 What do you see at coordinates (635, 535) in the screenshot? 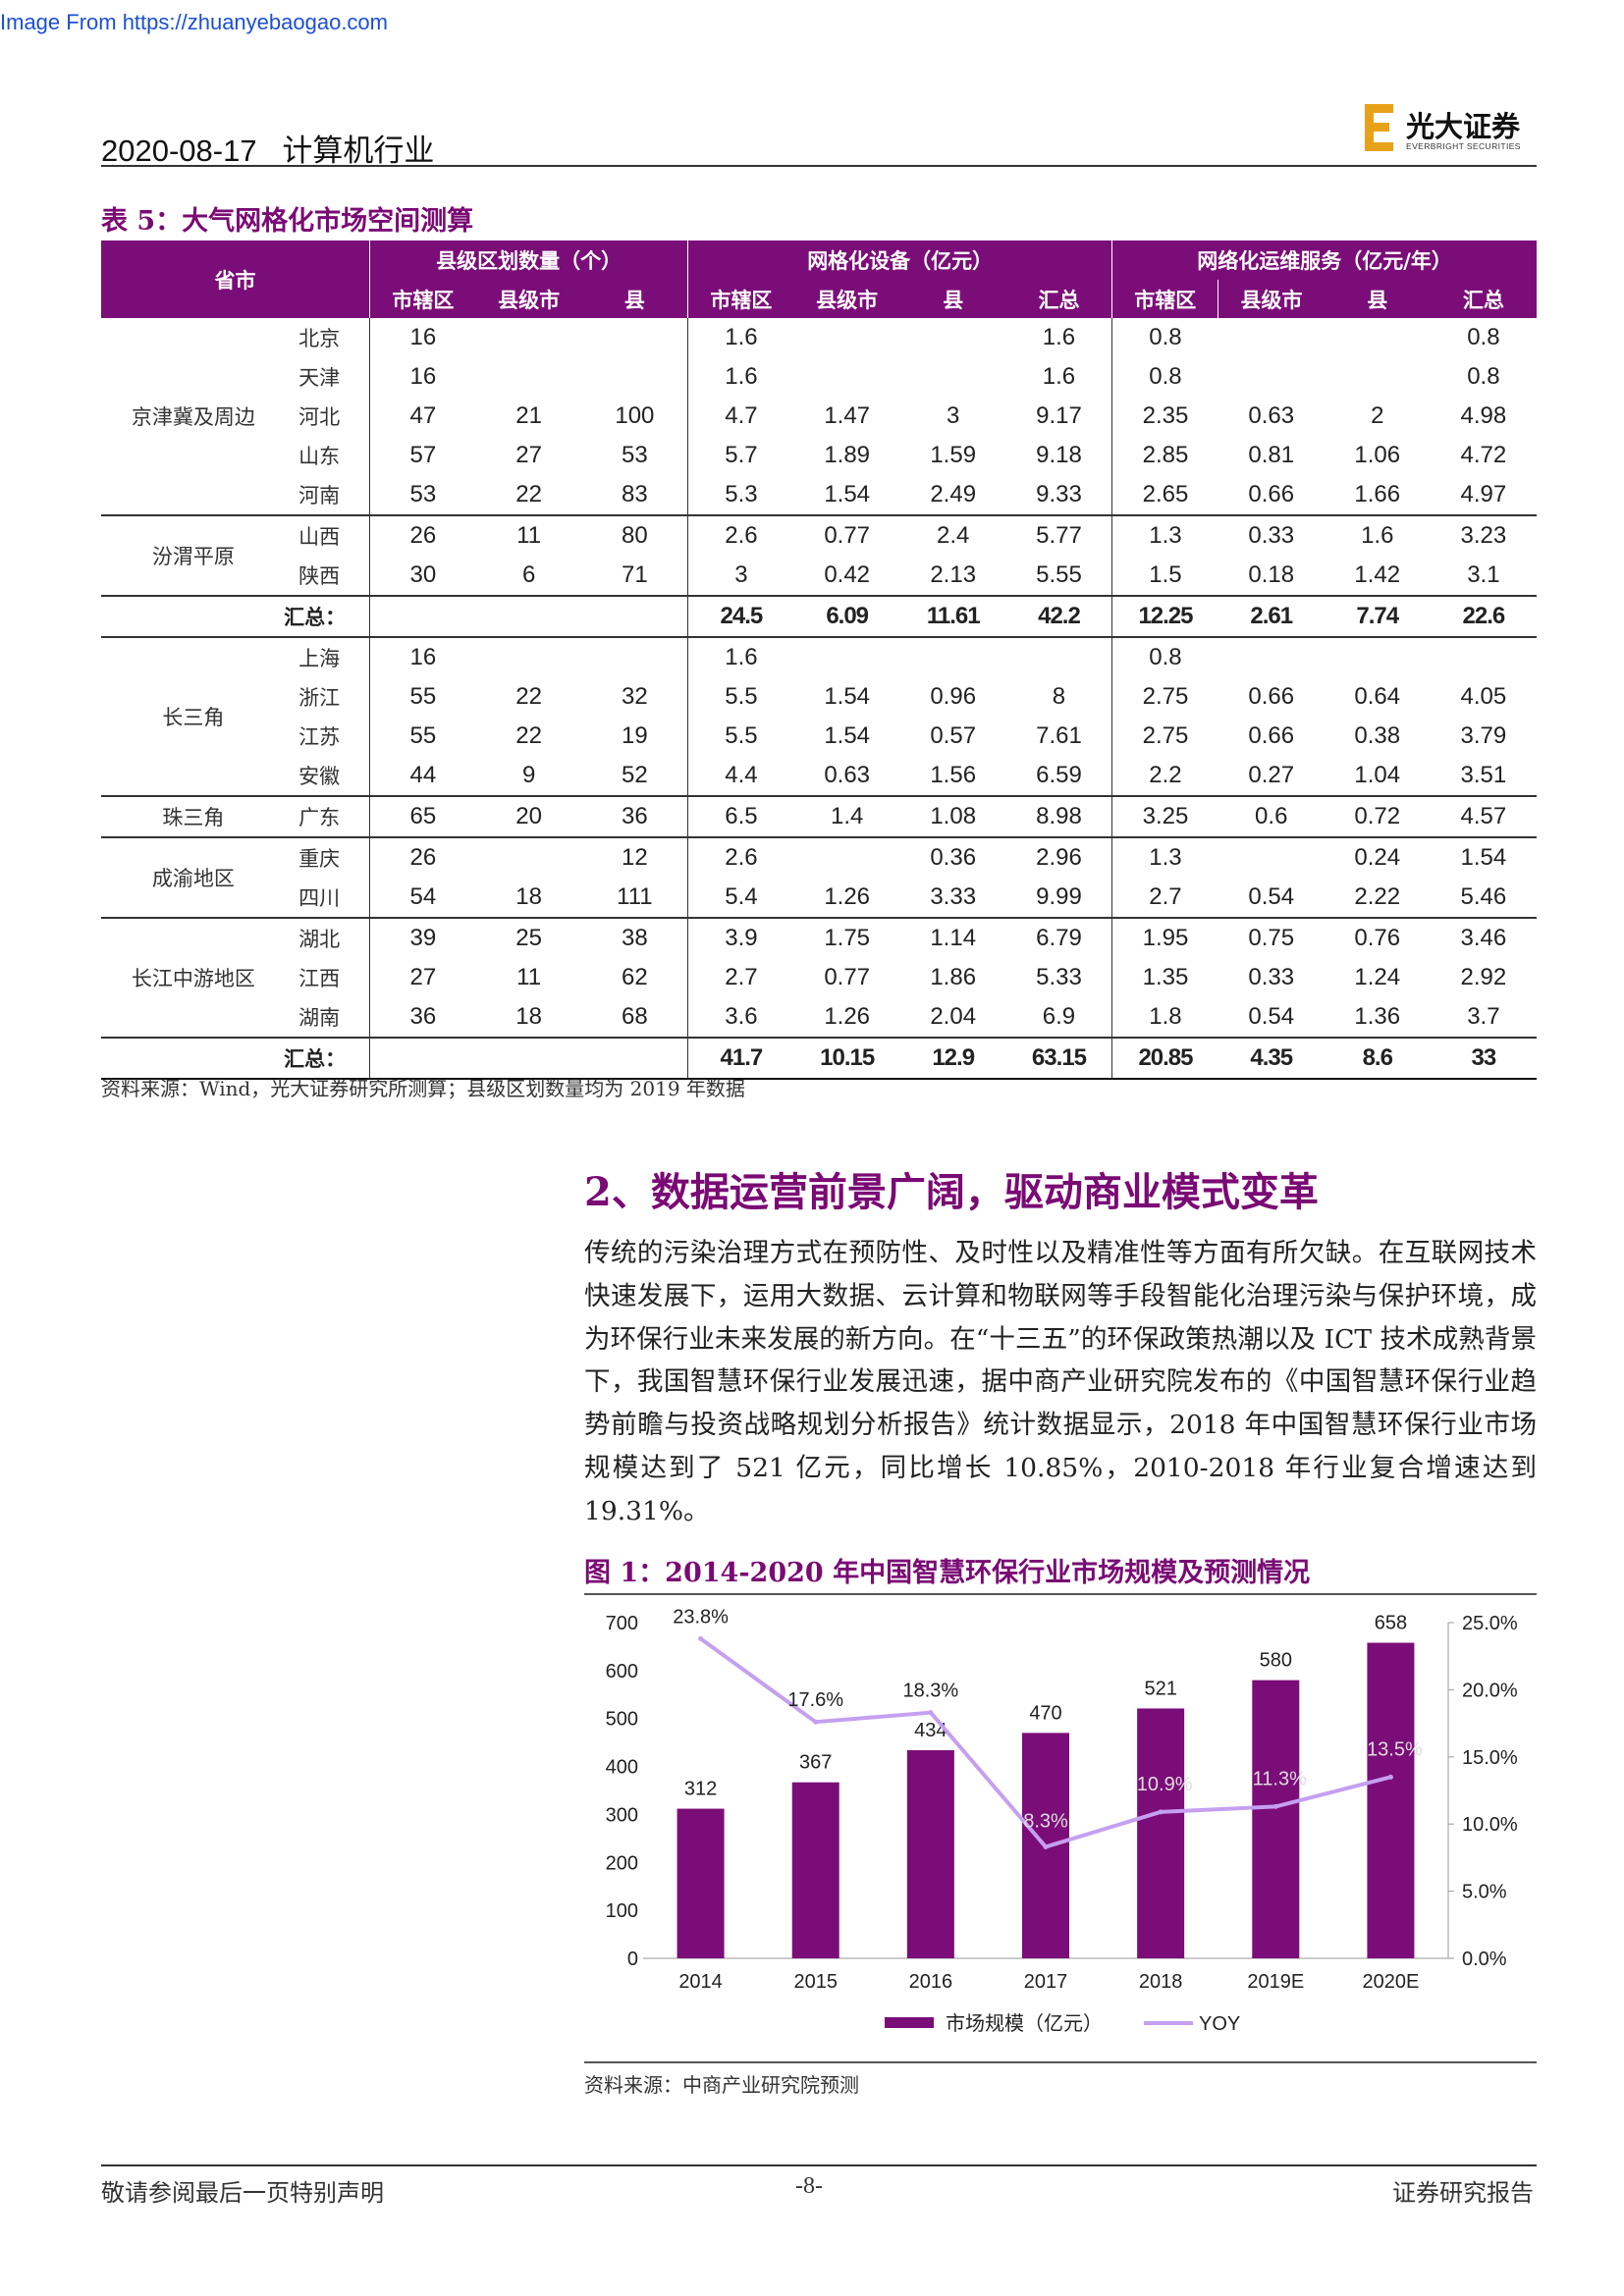
I see `value-cell: 80` at bounding box center [635, 535].